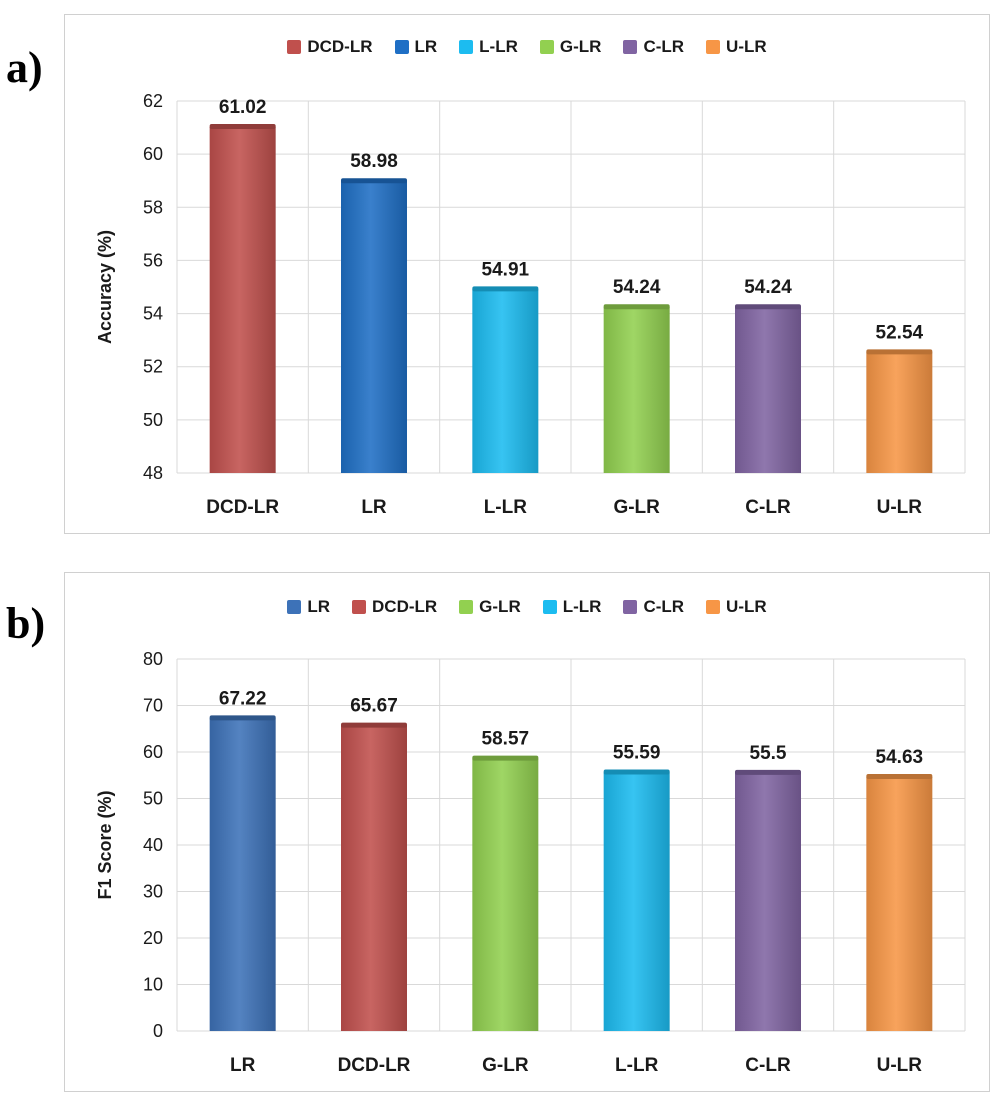  Describe the element at coordinates (374, 161) in the screenshot. I see `data-label: 58.98` at that location.